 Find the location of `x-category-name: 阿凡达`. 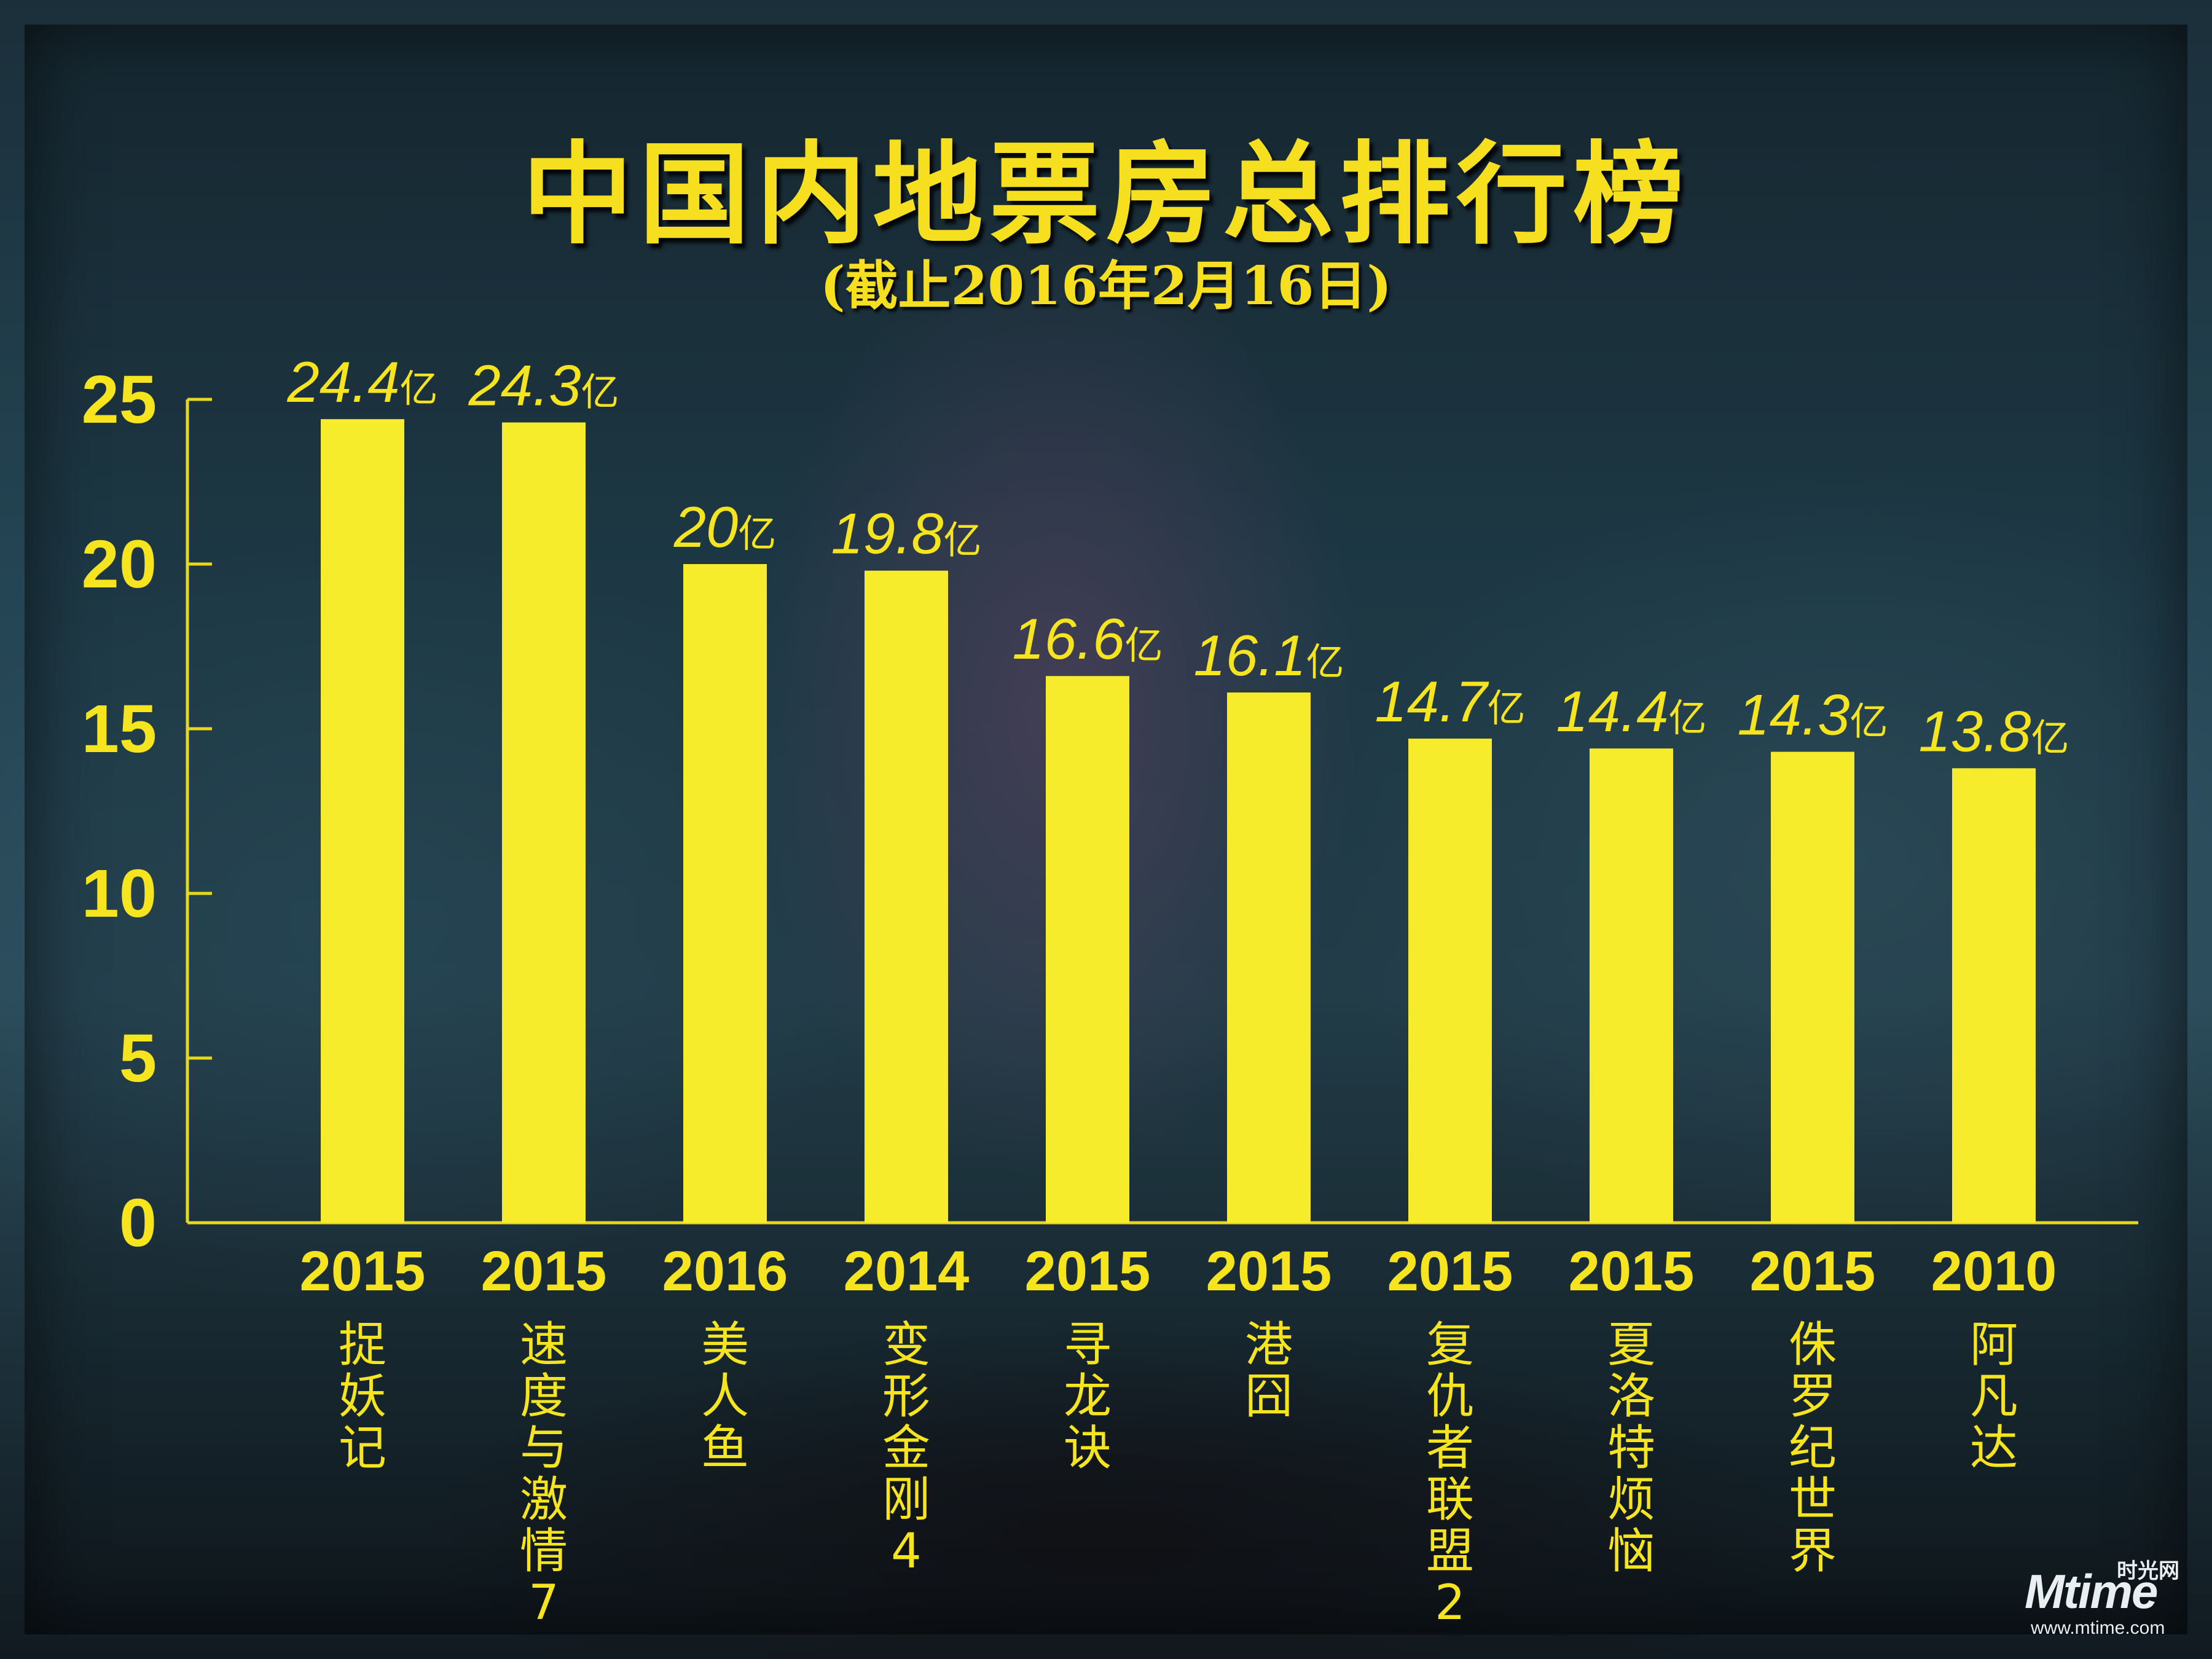

x-category-name: 阿凡达 is located at coordinates (1994, 1396).